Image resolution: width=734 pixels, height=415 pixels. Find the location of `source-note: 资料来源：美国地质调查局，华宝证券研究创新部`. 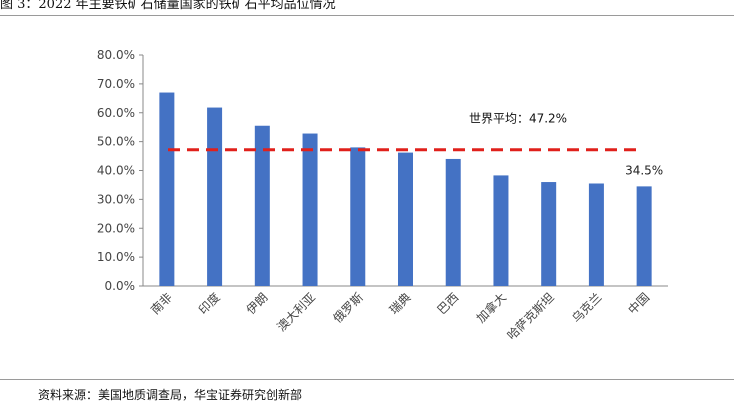

source-note: 资料来源：美国地质调查局，华宝证券研究创新部 is located at coordinates (170, 395).